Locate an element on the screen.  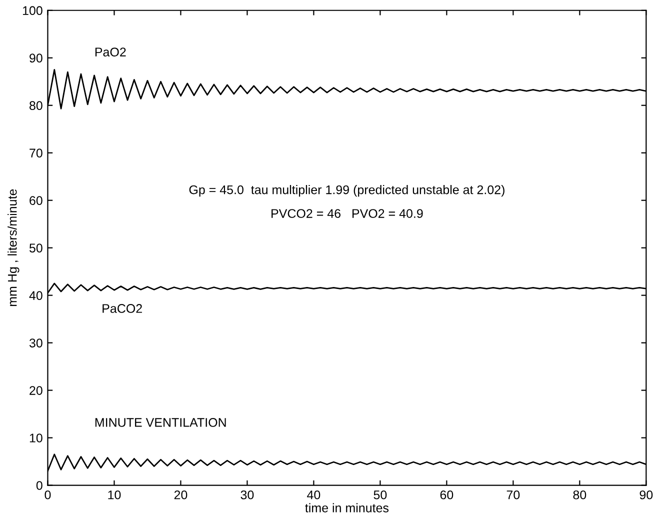
y-tick-label: 50 is located at coordinates (35, 248).